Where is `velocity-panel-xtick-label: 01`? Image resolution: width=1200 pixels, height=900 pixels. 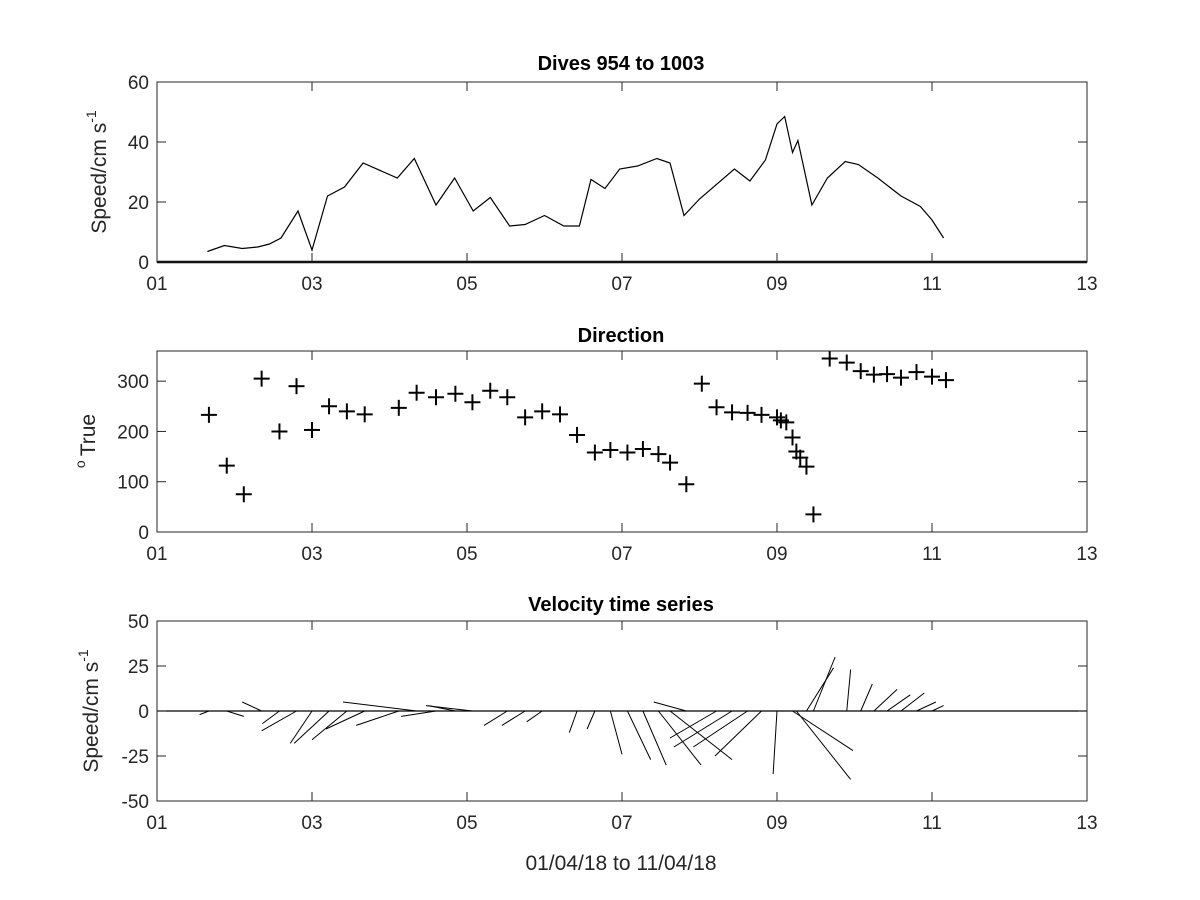 velocity-panel-xtick-label: 01 is located at coordinates (156, 823).